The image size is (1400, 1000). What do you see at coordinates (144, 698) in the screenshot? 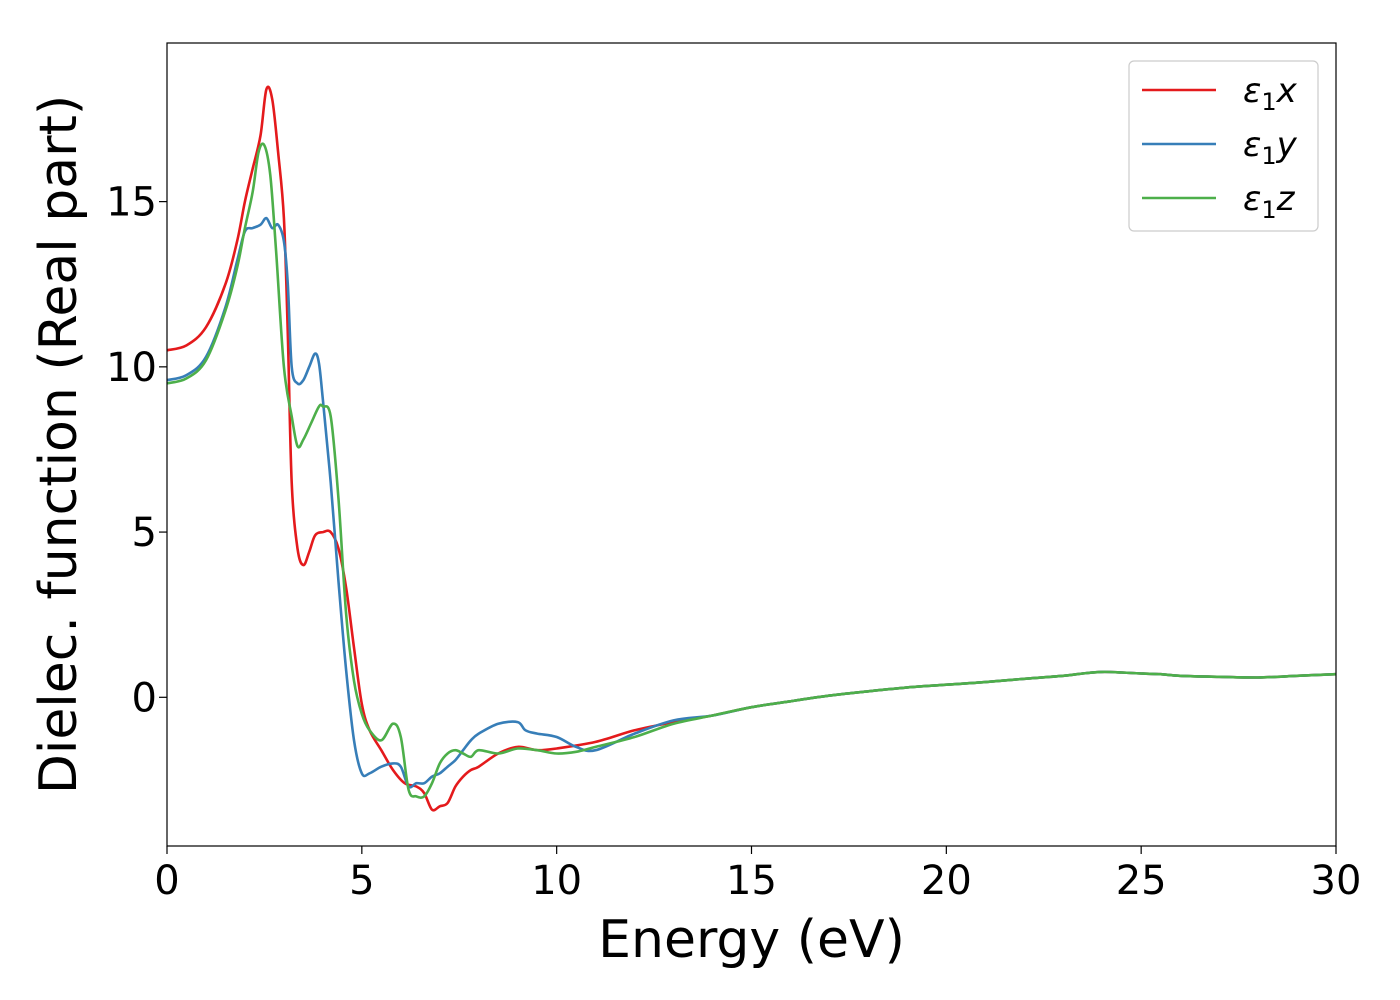
I see `y-tick-label: 0` at bounding box center [144, 698].